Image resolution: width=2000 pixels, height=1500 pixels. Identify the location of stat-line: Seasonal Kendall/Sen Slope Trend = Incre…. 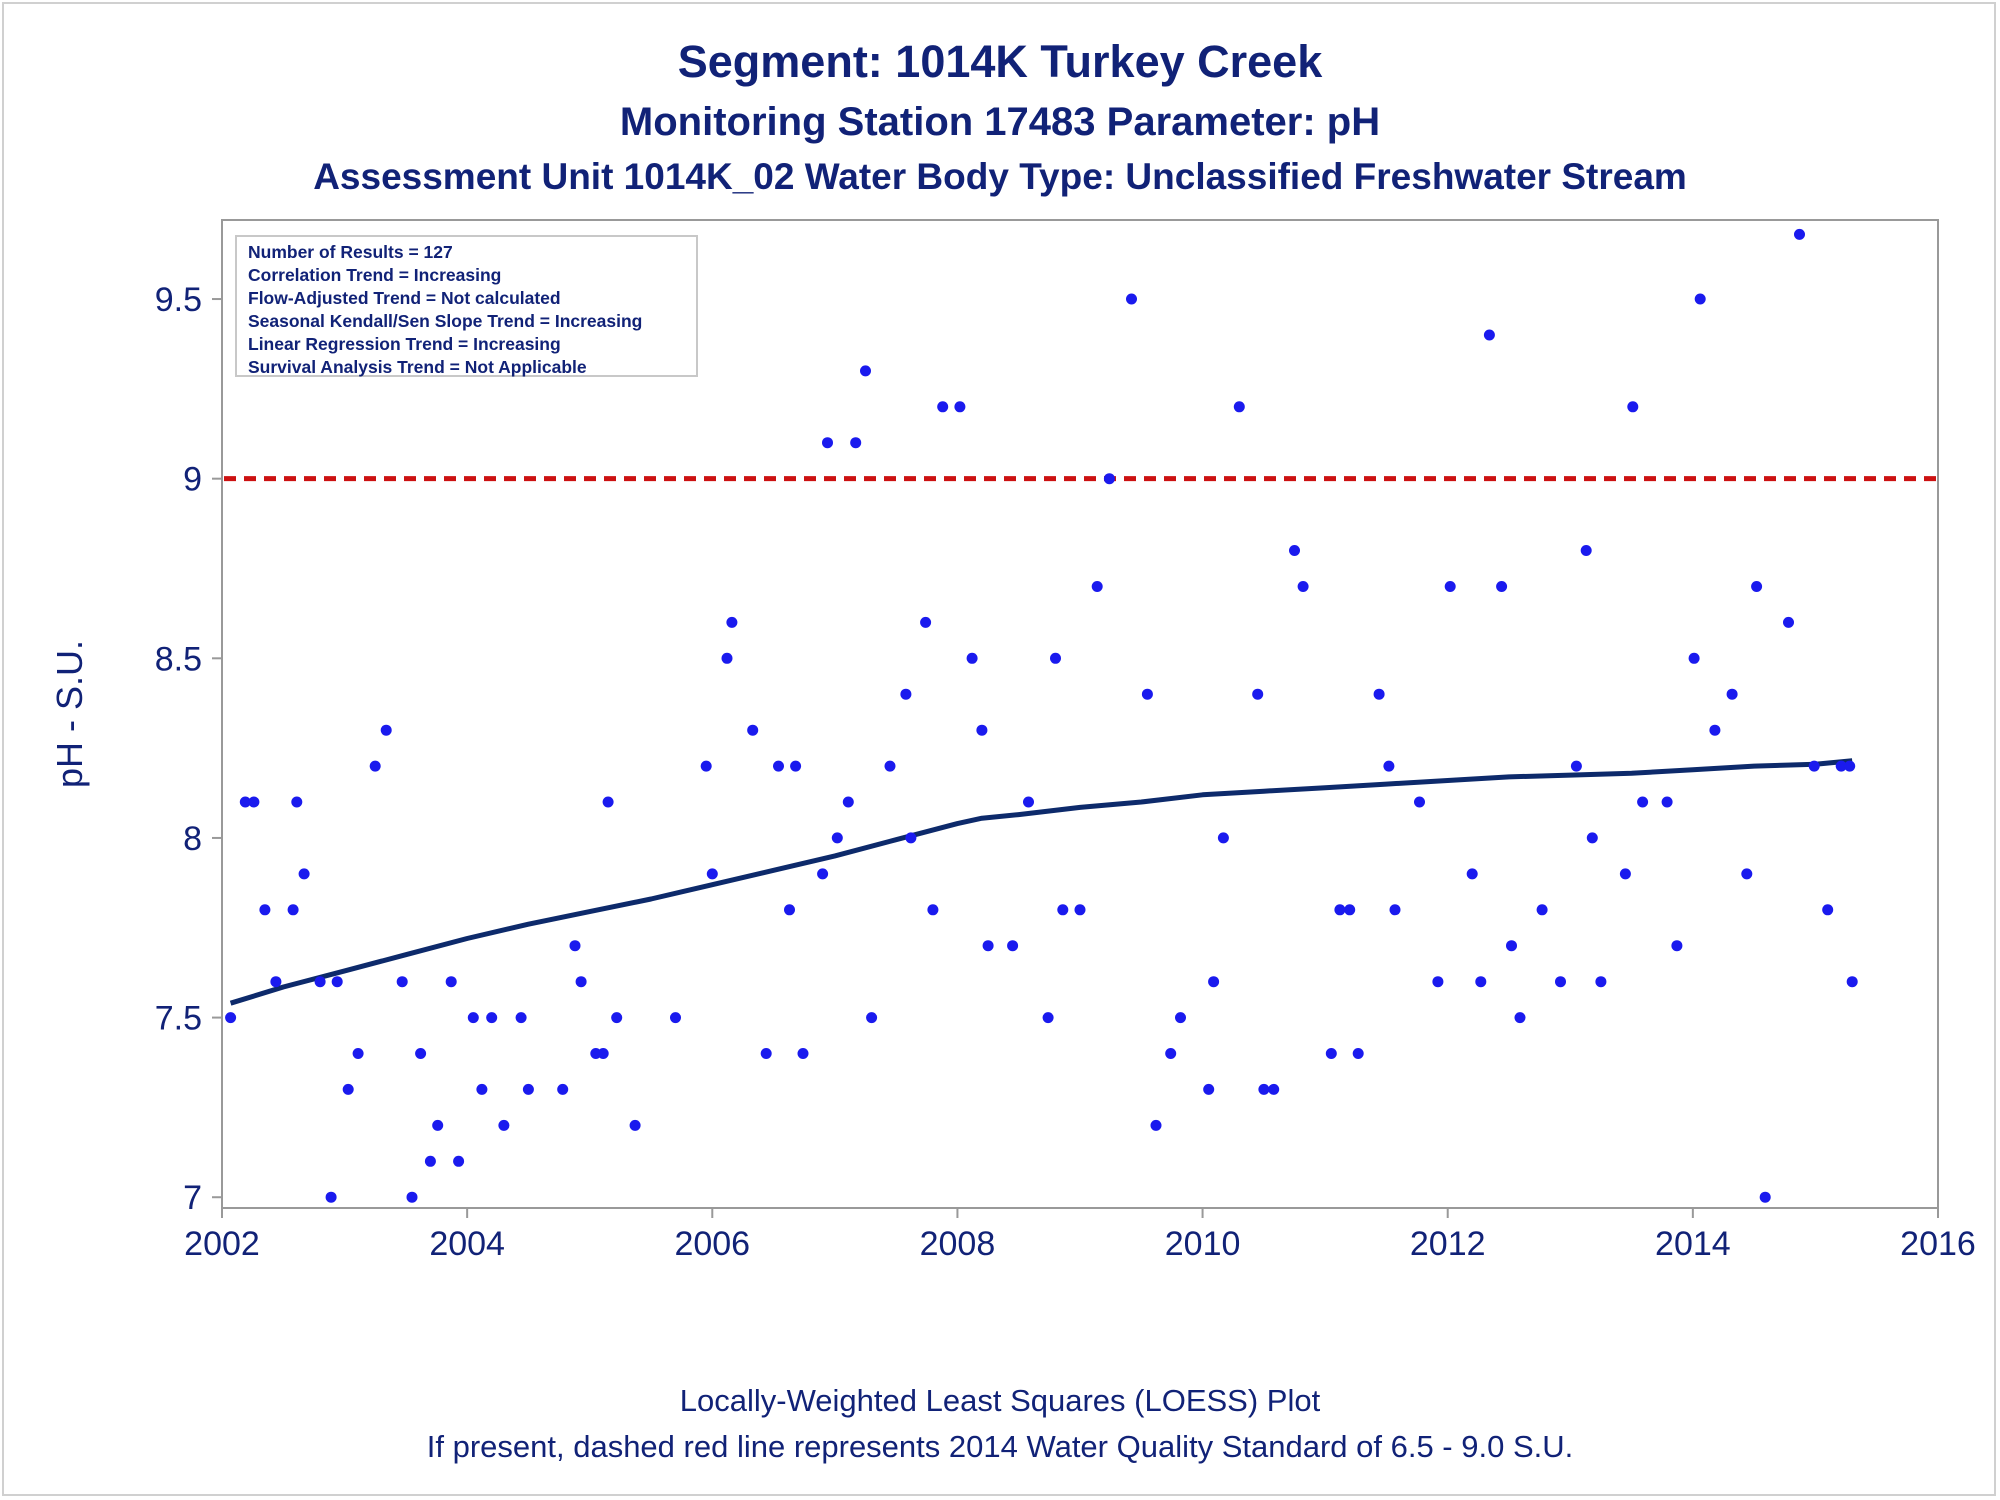
(445, 321).